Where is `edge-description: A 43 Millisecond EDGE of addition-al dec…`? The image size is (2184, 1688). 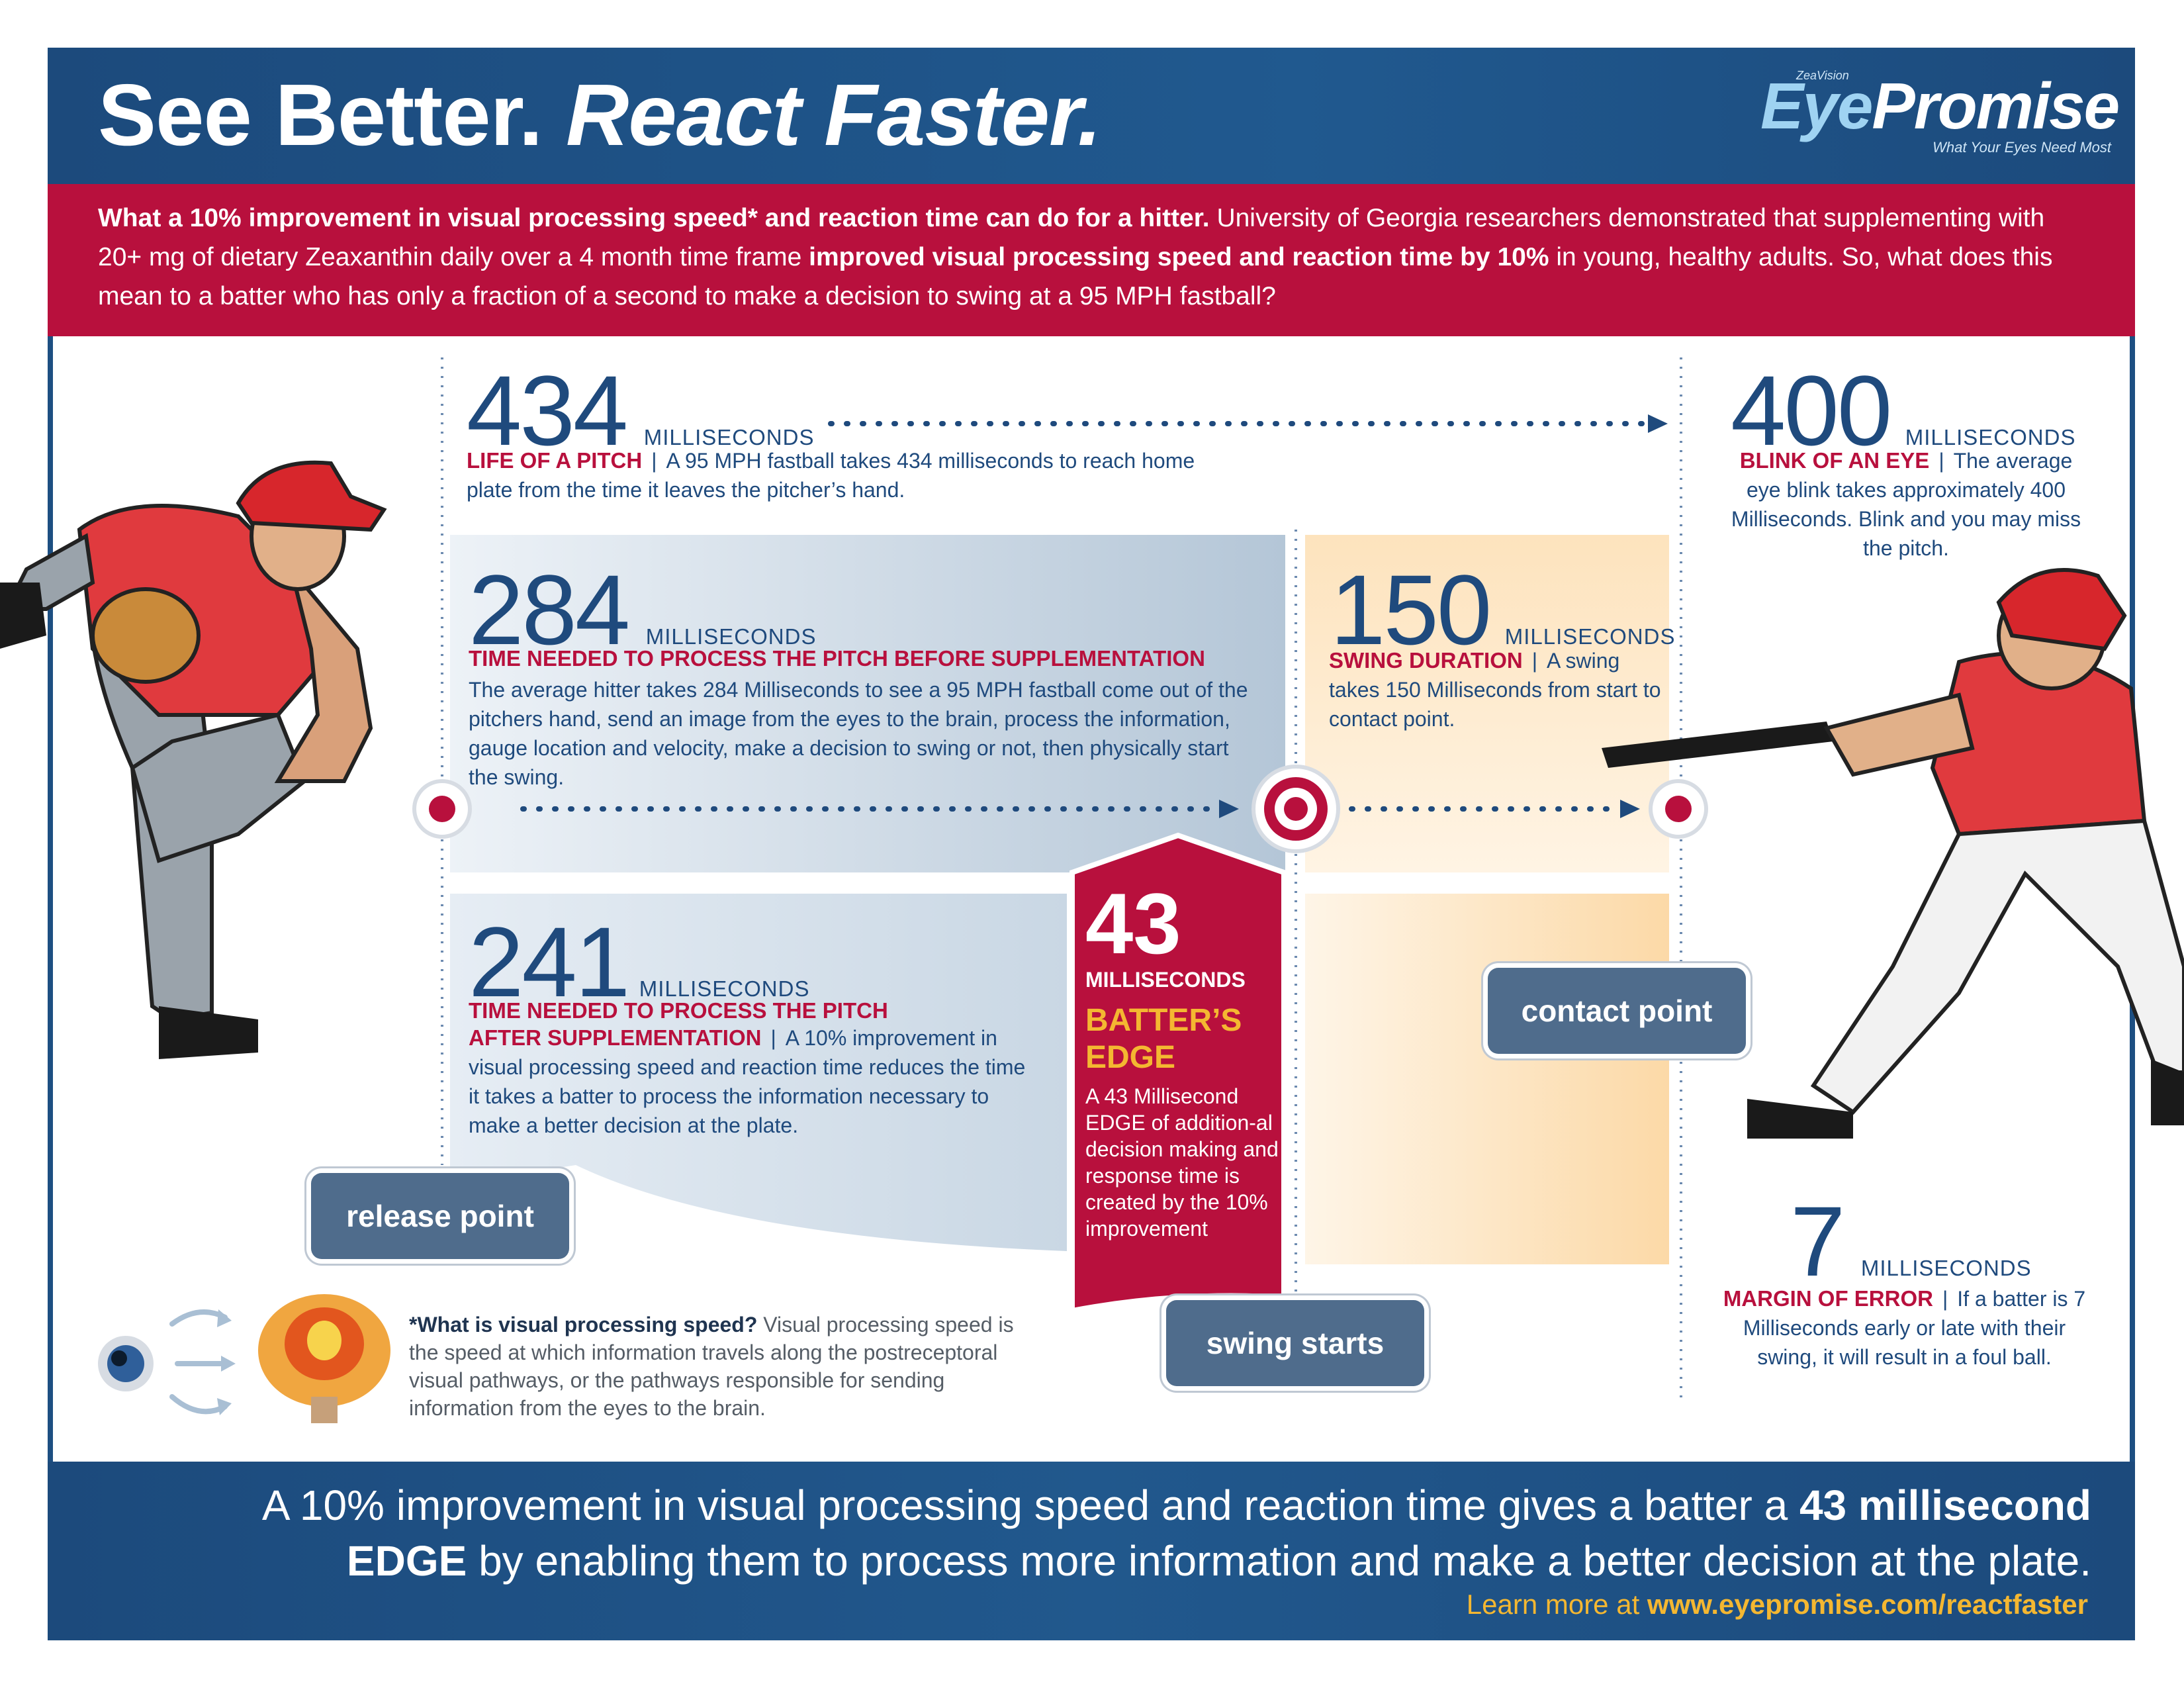 edge-description: A 43 Millisecond EDGE of addition-al dec… is located at coordinates (1182, 1162).